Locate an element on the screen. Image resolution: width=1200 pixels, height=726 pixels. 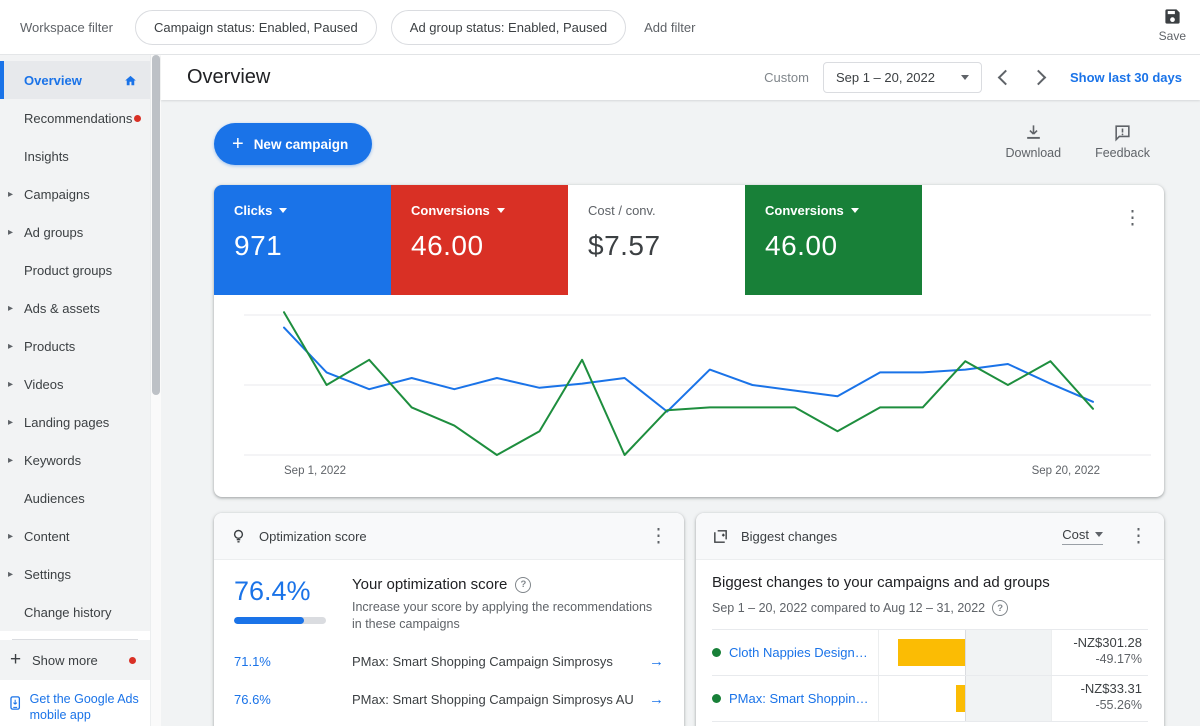
scorecard-metric-label: Cost / conv. is located at coordinates (622, 210).